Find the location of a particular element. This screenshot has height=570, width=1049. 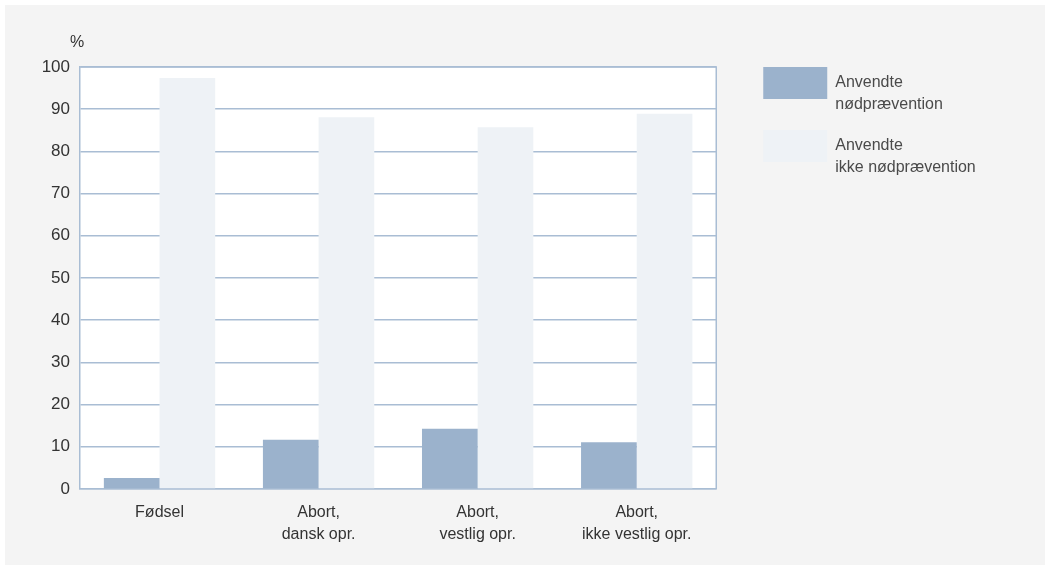

y-tick-label: 70 is located at coordinates (60, 193).